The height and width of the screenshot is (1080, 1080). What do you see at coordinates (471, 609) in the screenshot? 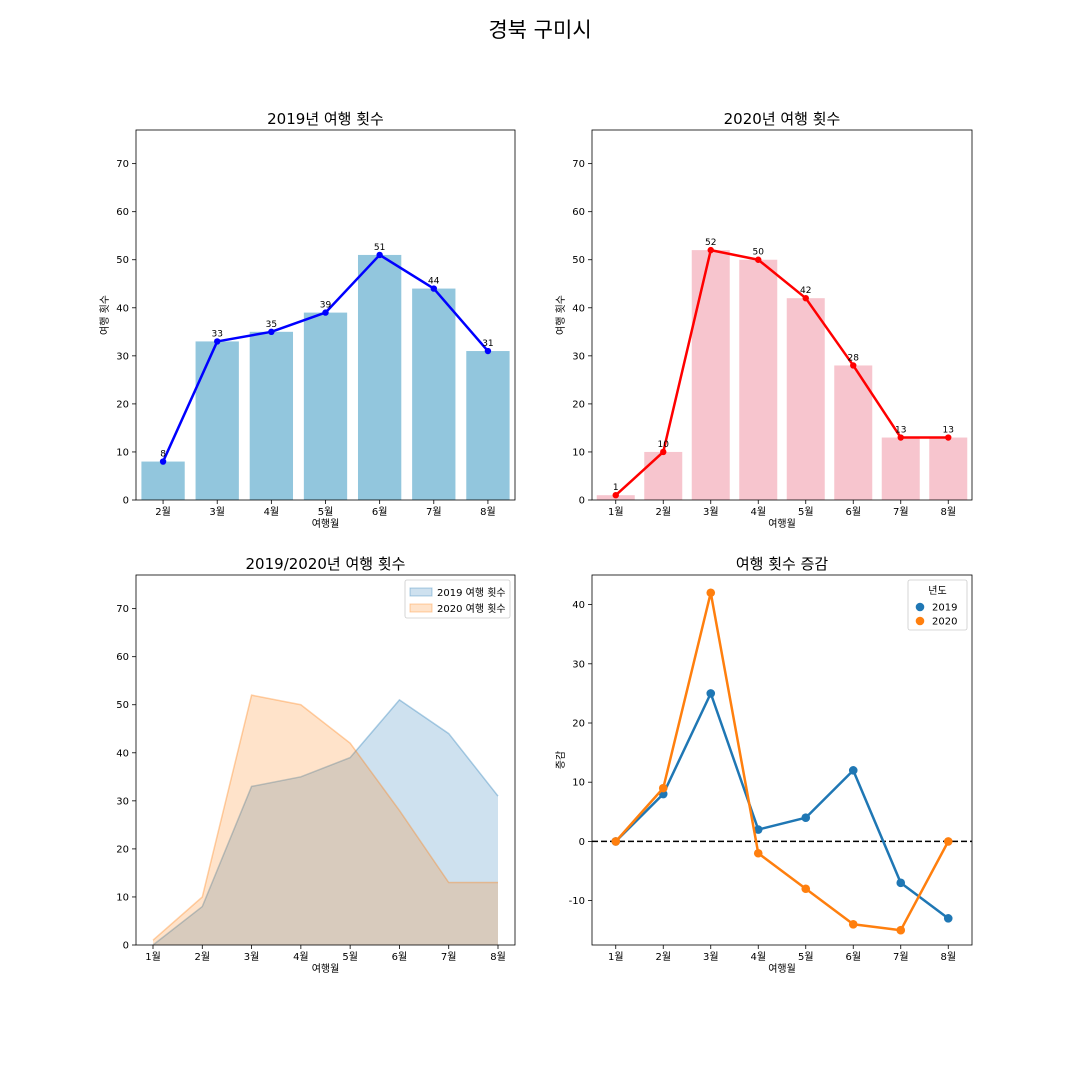
I see `legend-label: 2020 여행 횟수` at bounding box center [471, 609].